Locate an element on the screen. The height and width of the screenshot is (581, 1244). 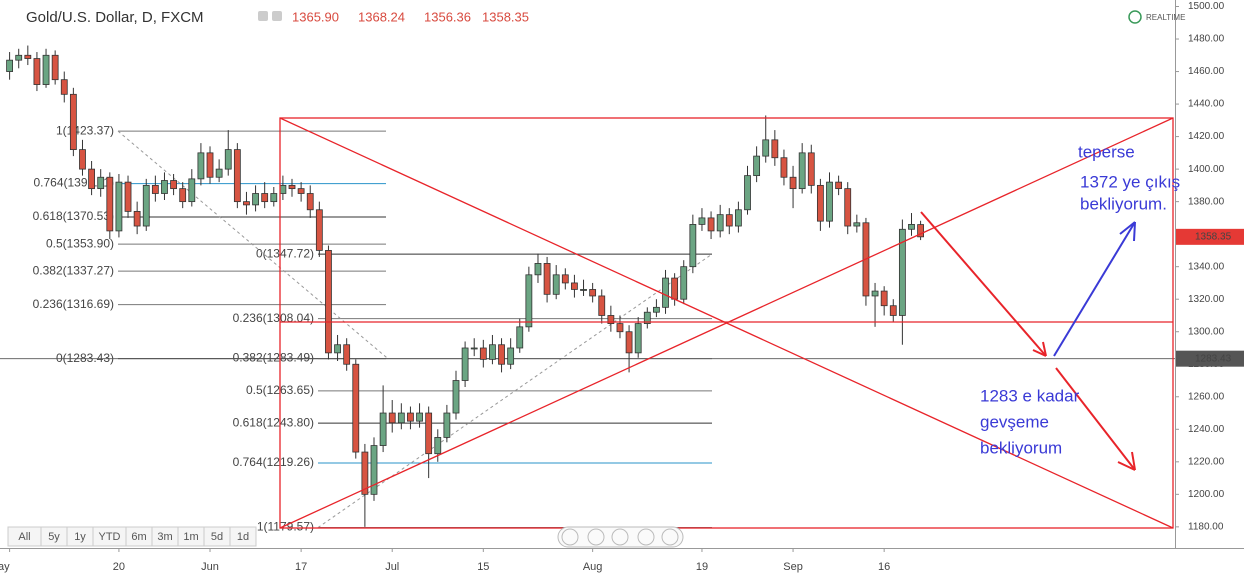
annotation-text: 1283 e kadar is located at coordinates (1030, 395).